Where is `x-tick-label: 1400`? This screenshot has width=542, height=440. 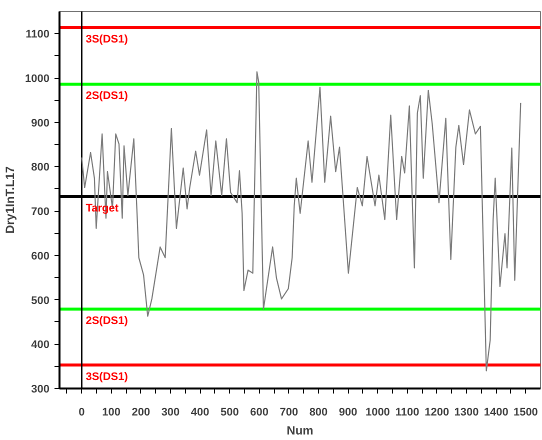 x-tick-label: 1400 is located at coordinates (496, 412).